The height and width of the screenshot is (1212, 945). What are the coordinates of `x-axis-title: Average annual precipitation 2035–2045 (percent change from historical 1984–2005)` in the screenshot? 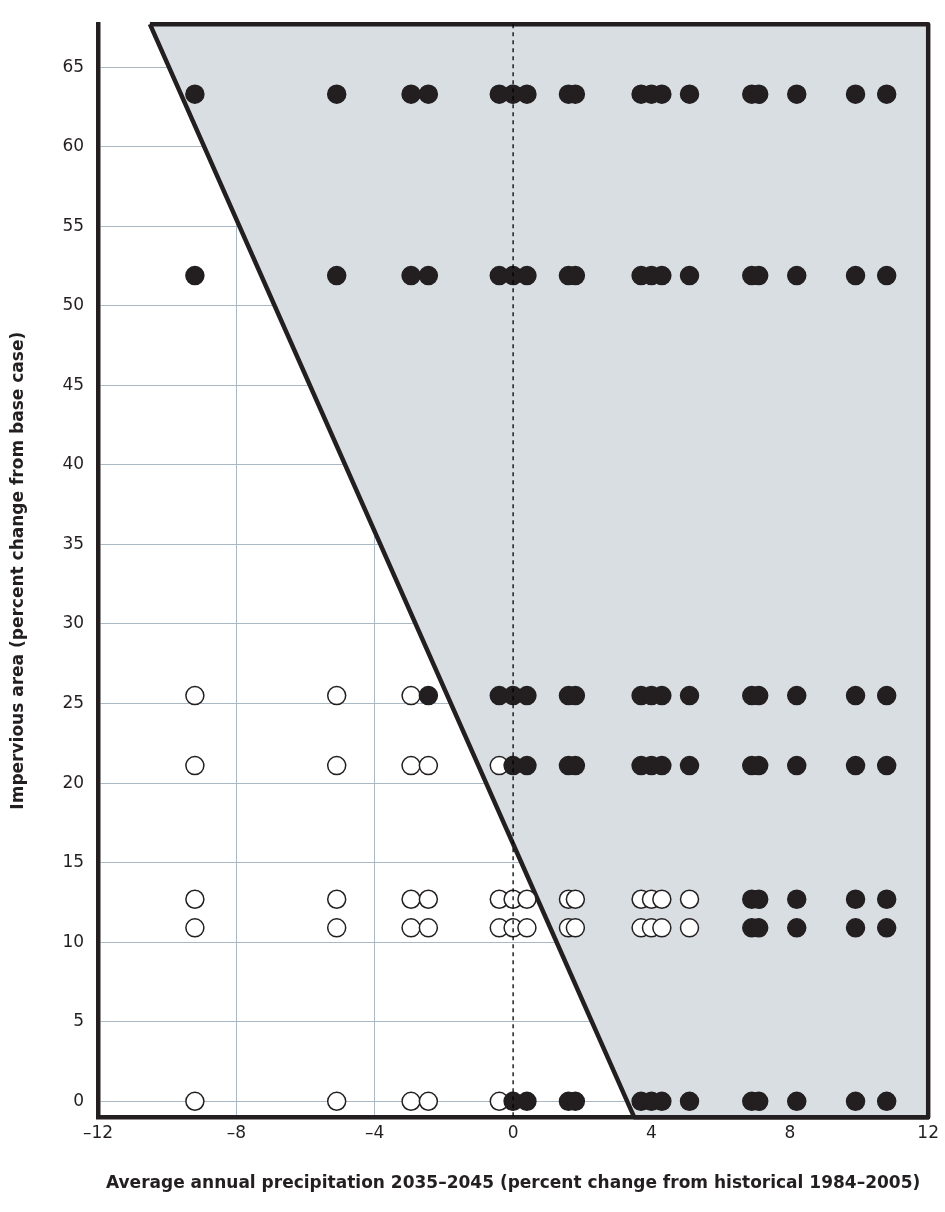 It's located at (513, 1182).